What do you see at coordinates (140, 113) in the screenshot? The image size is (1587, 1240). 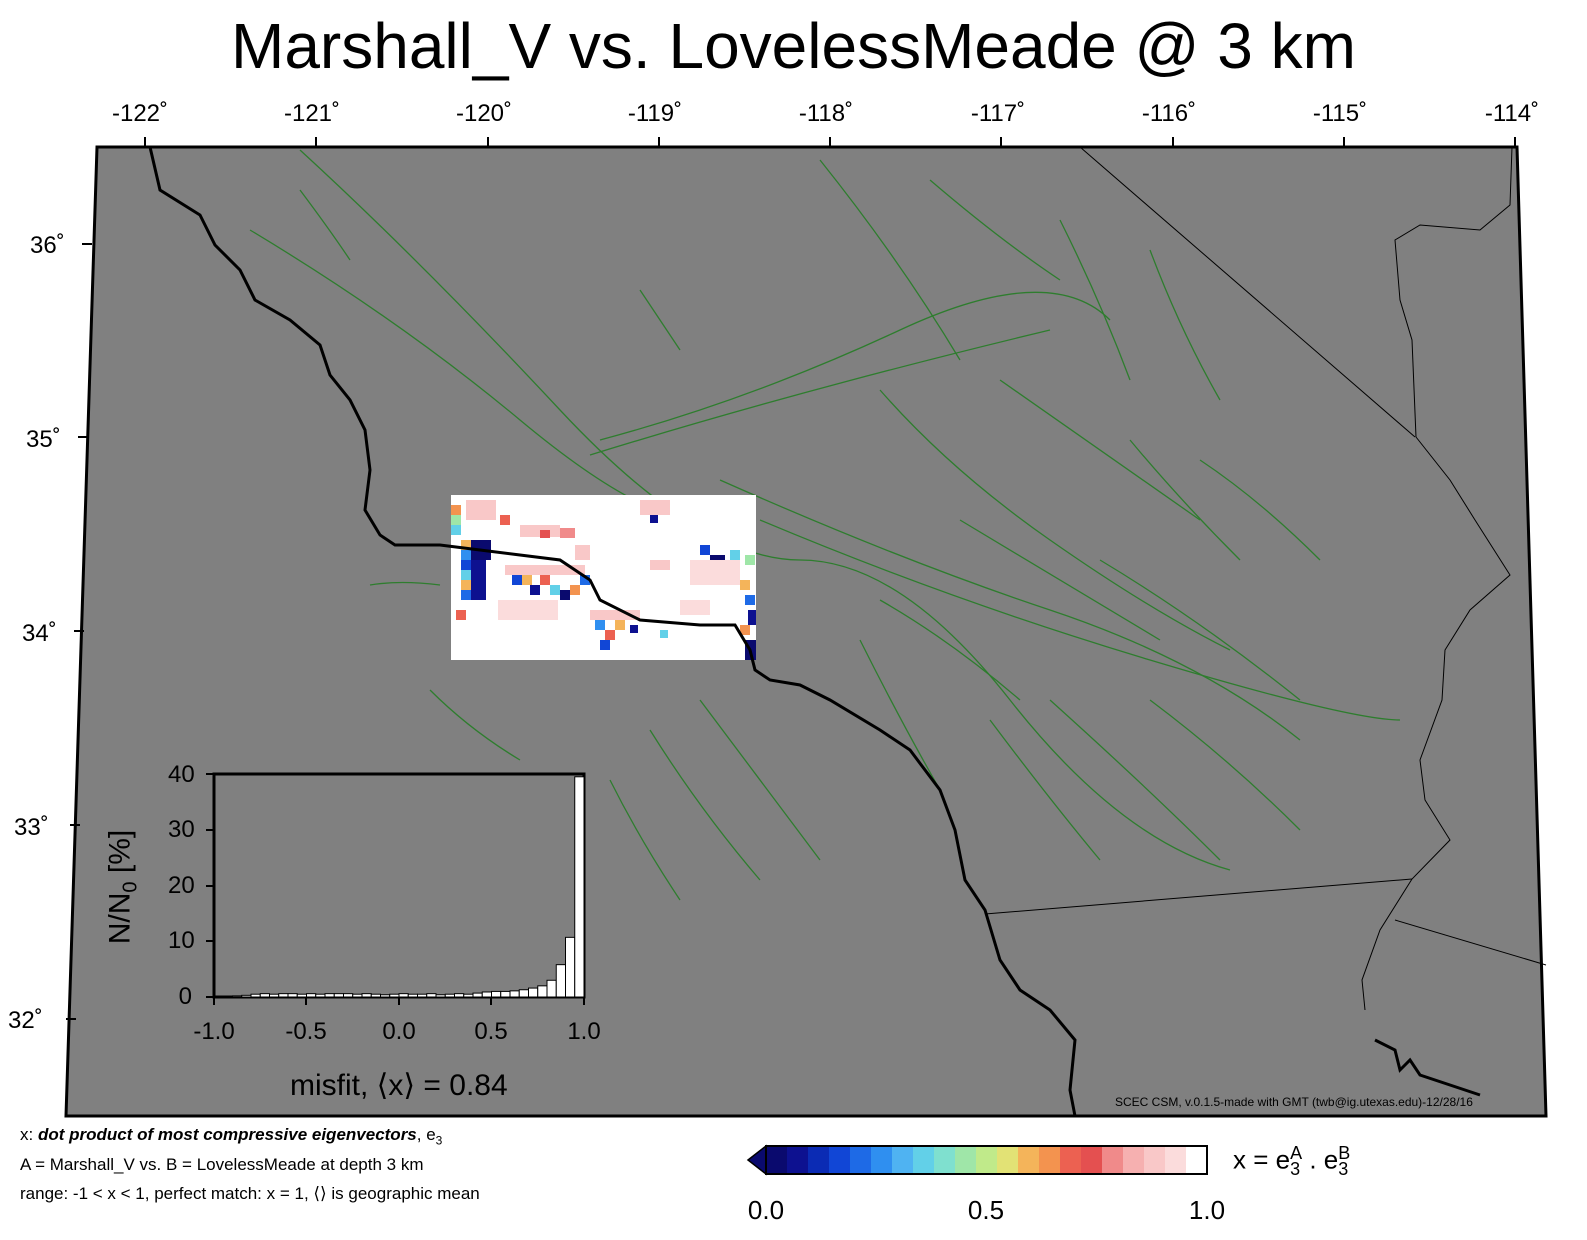 I see `lon-label: -122˚` at bounding box center [140, 113].